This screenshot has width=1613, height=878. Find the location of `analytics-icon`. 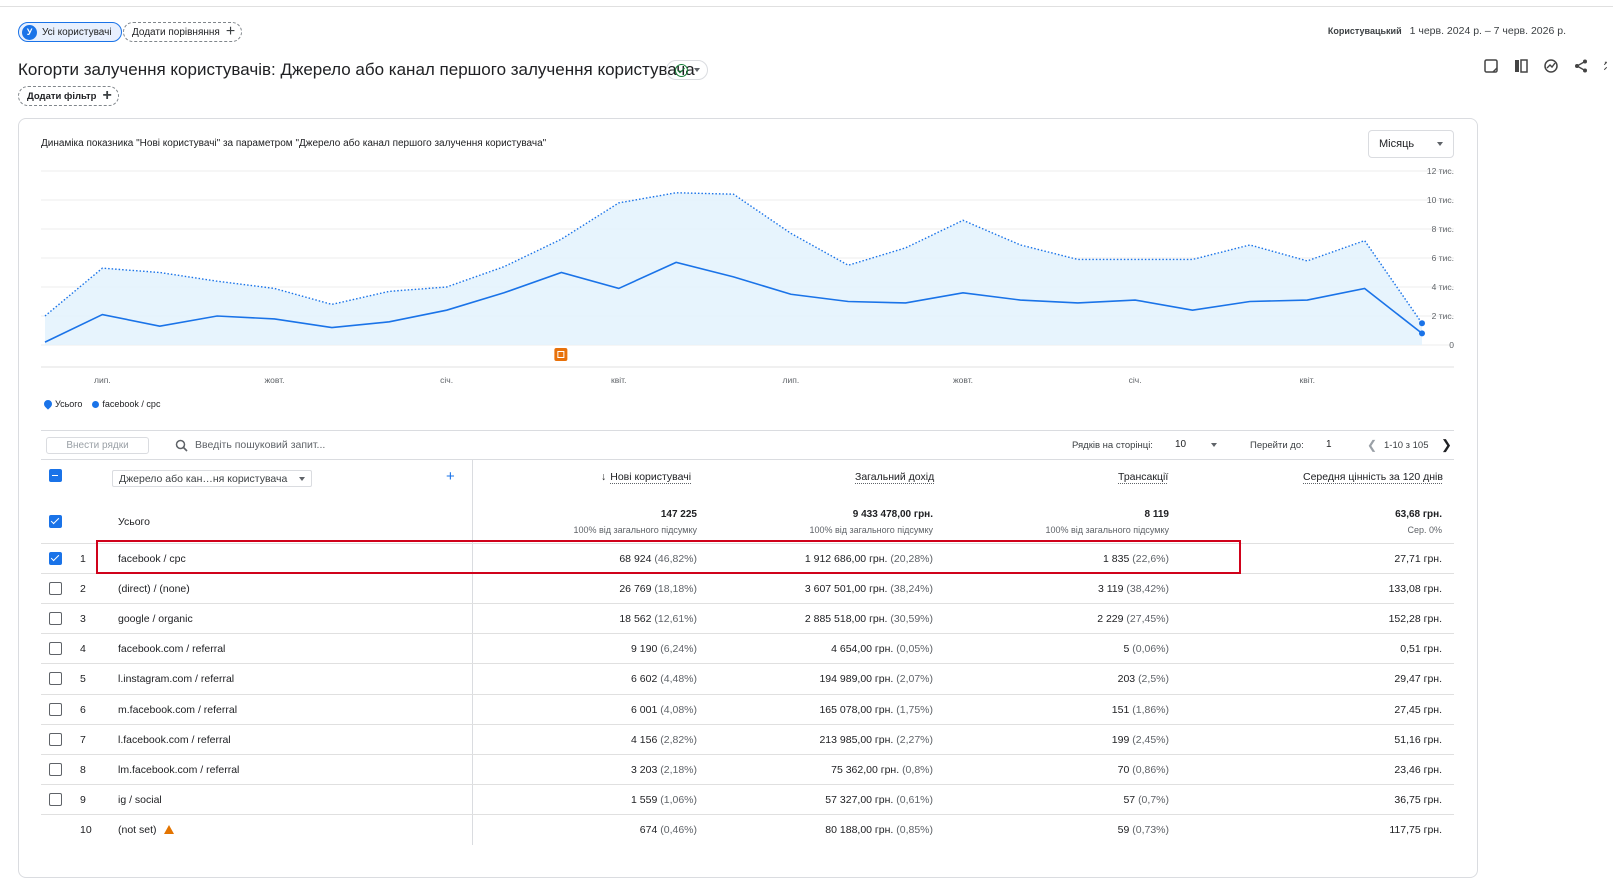

analytics-icon is located at coordinates (1551, 66).